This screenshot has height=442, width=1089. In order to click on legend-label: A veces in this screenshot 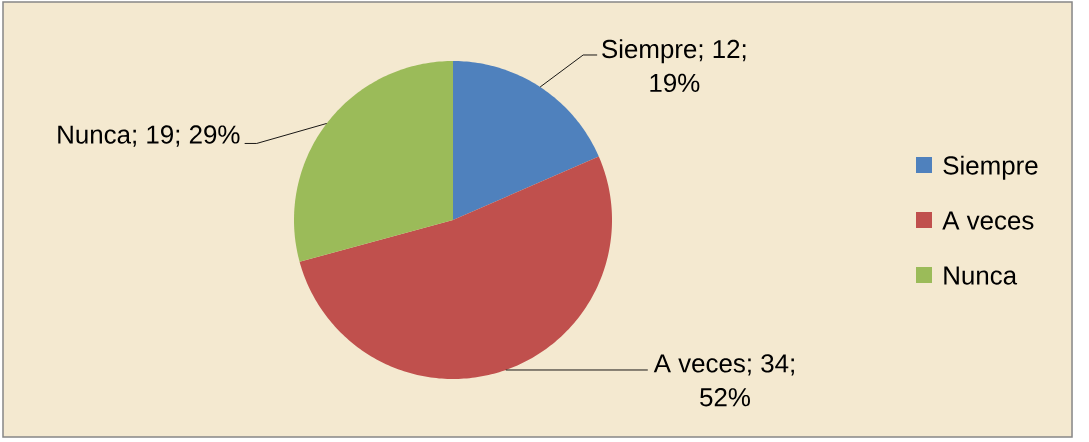, I will do `click(988, 220)`.